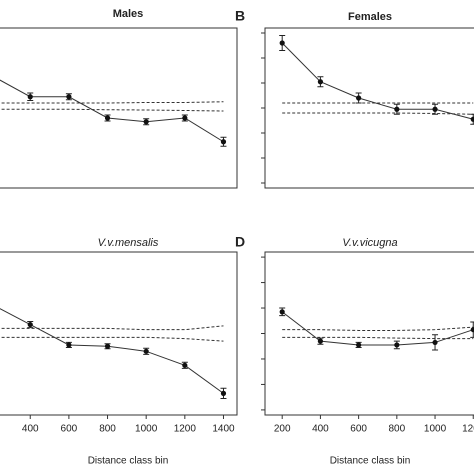 This screenshot has height=474, width=474. Describe the element at coordinates (369, 243) in the screenshot. I see `panel-title: V.v.vicugna` at that location.